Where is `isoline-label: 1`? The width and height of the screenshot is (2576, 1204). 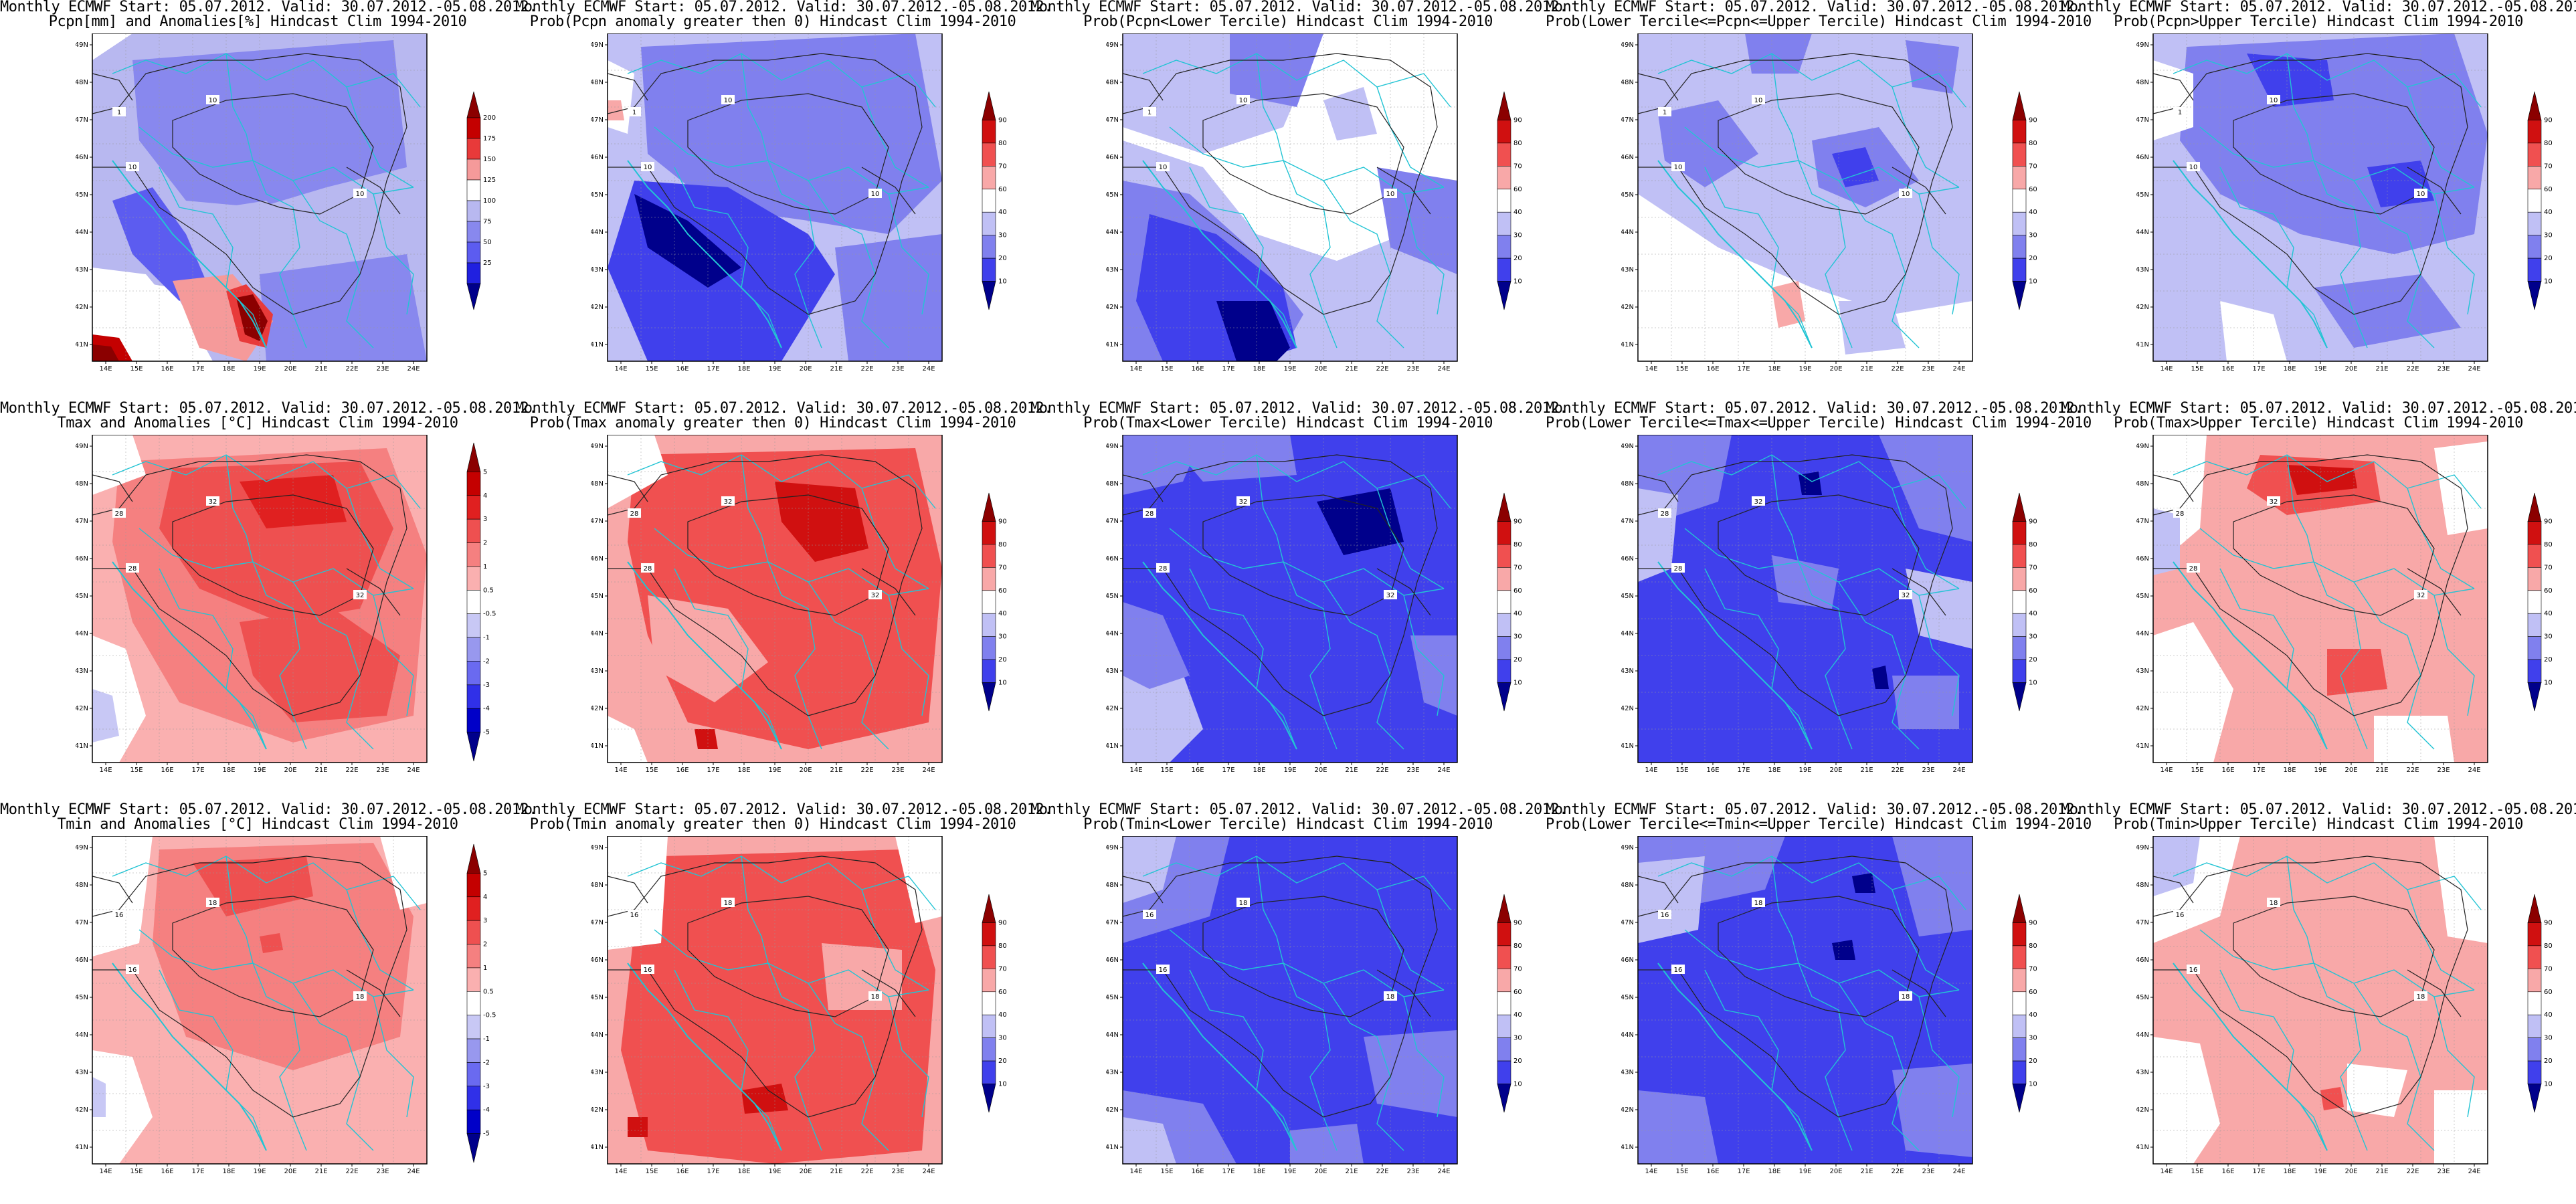
isoline-label: 1 is located at coordinates (119, 112).